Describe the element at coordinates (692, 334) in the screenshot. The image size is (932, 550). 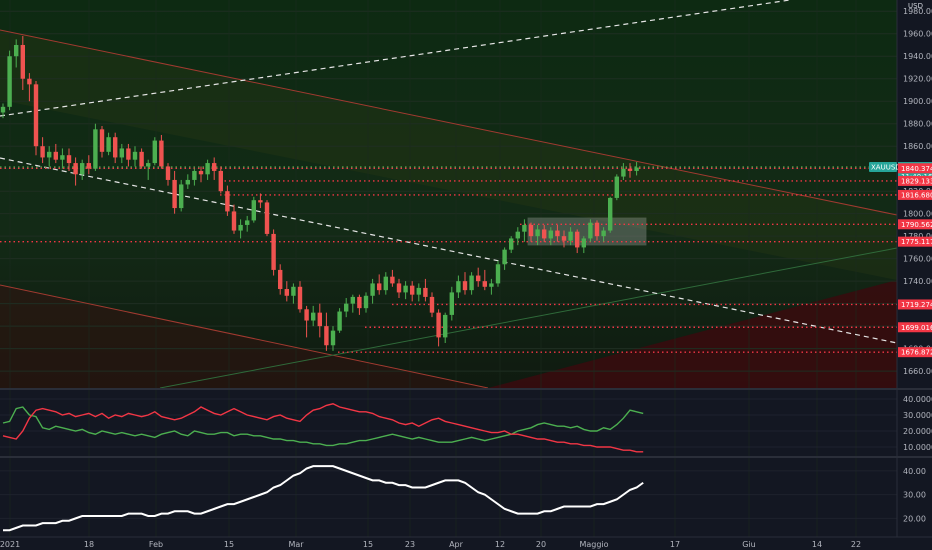
I see `red-zone` at that location.